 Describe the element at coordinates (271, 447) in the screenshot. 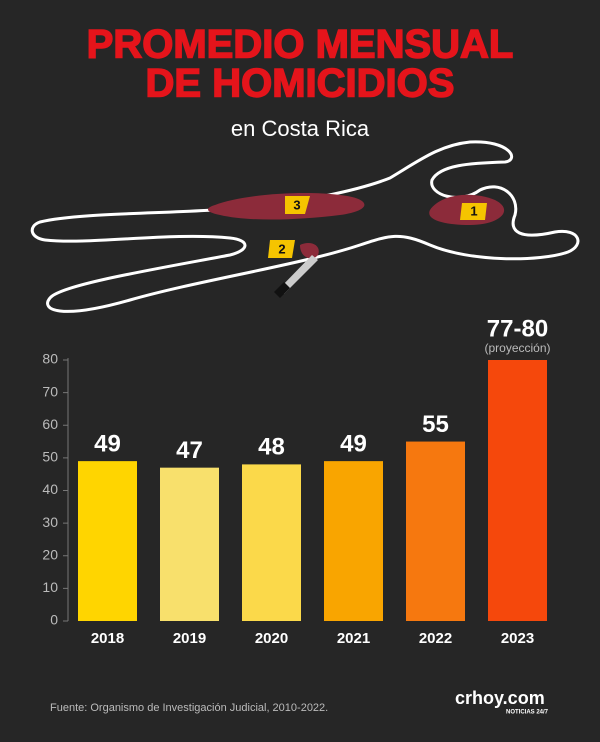

I see `value-label: 48` at that location.